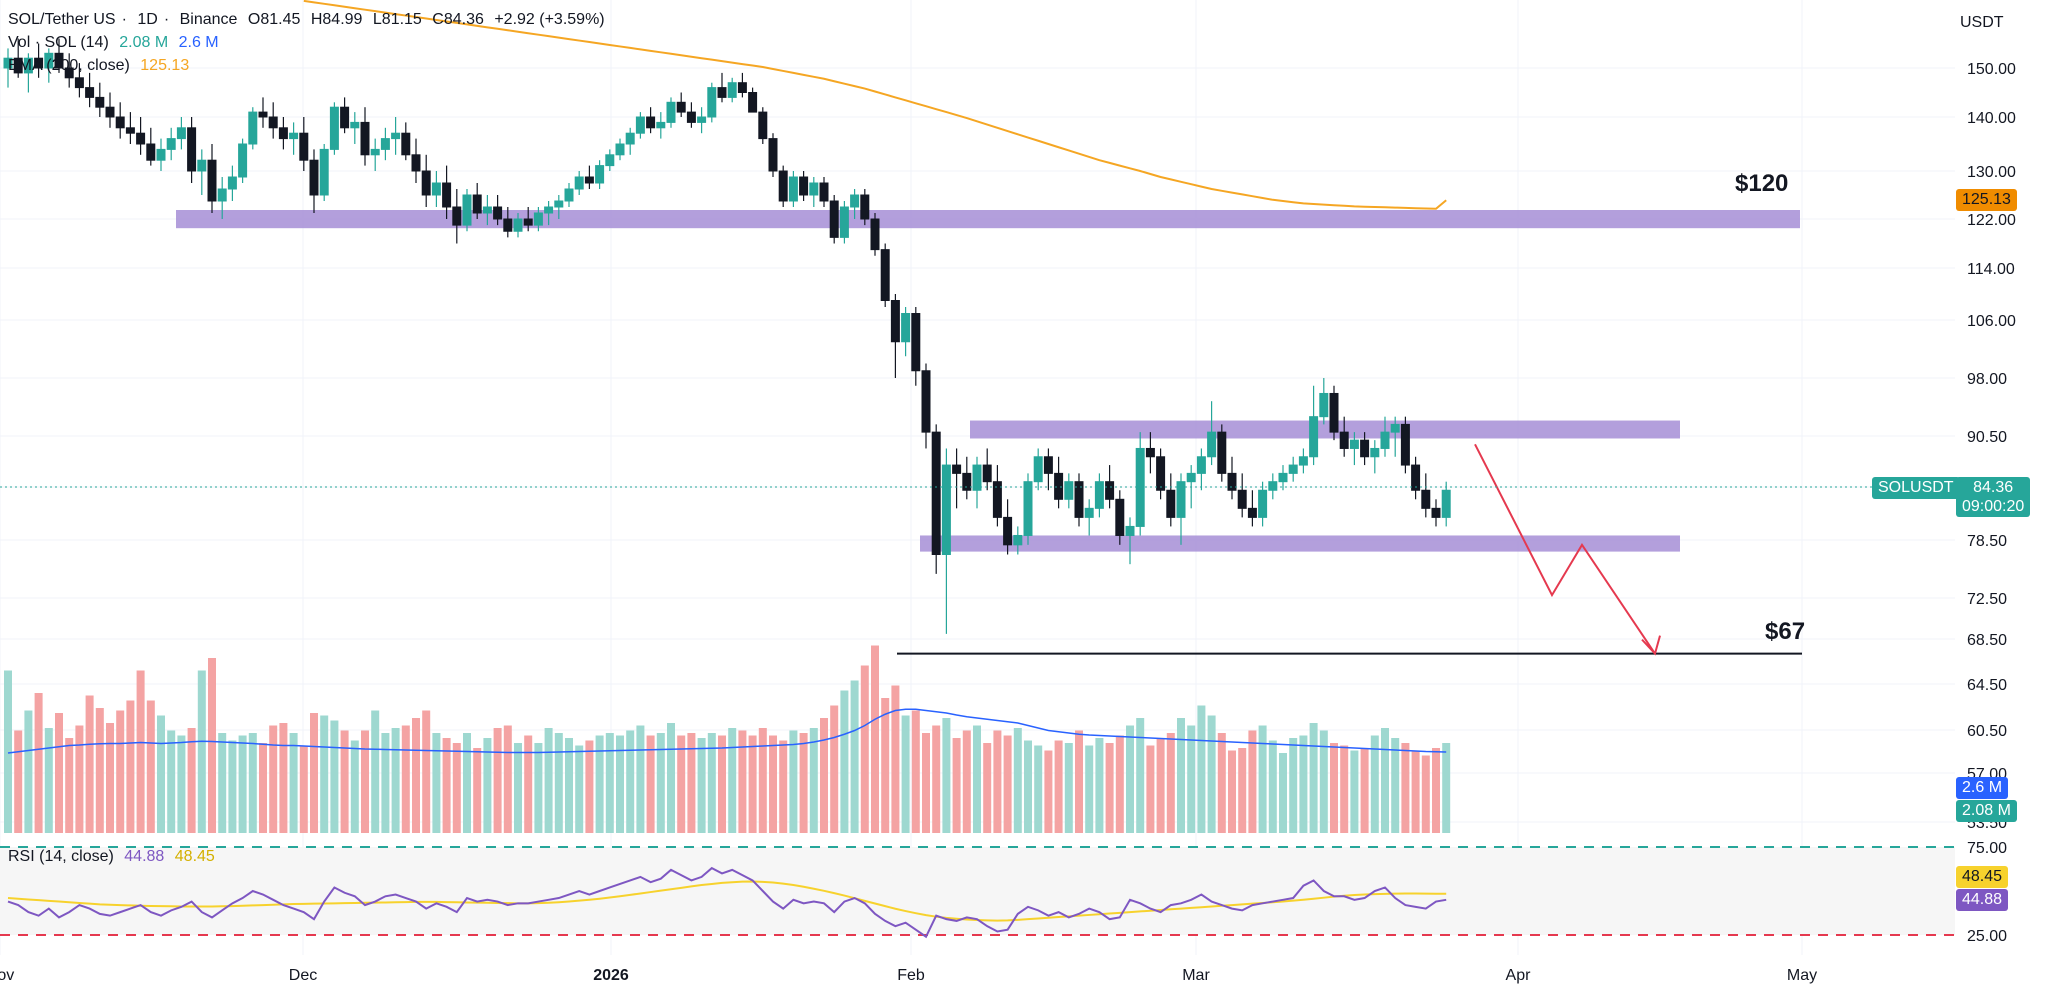  What do you see at coordinates (61, 856) in the screenshot?
I see `rsi-label: RSI (14, close)` at bounding box center [61, 856].